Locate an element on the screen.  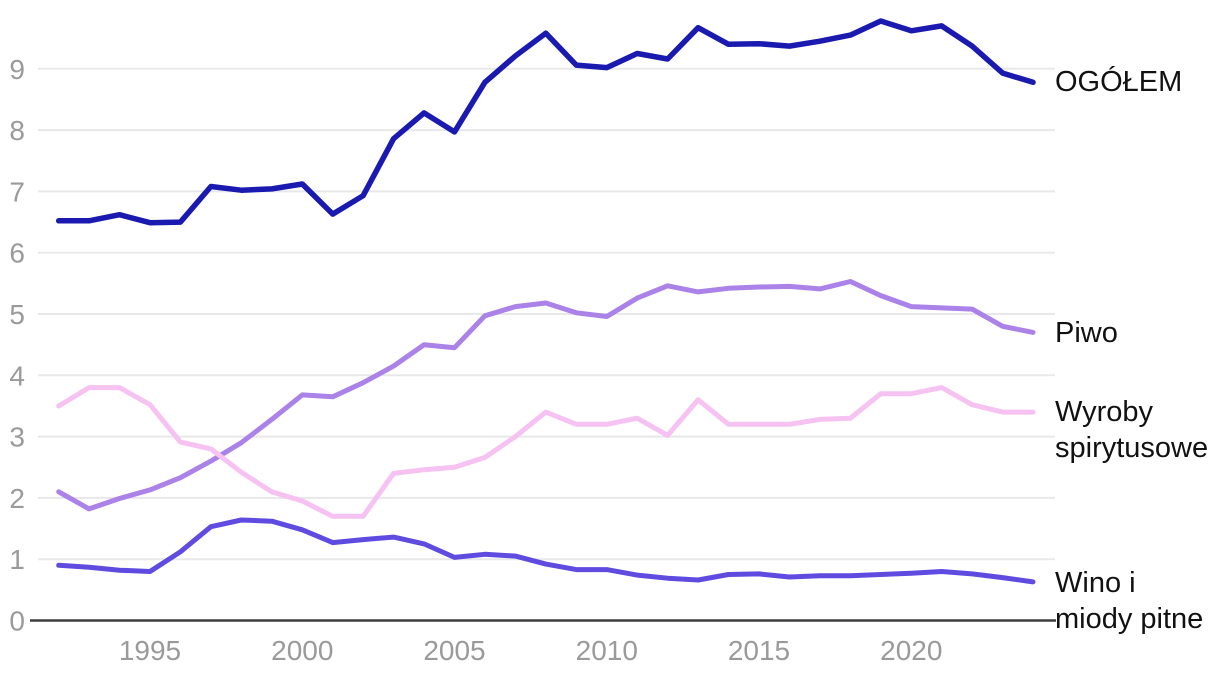
series-label-wyroby-line2: spirytusowe is located at coordinates (1132, 448).